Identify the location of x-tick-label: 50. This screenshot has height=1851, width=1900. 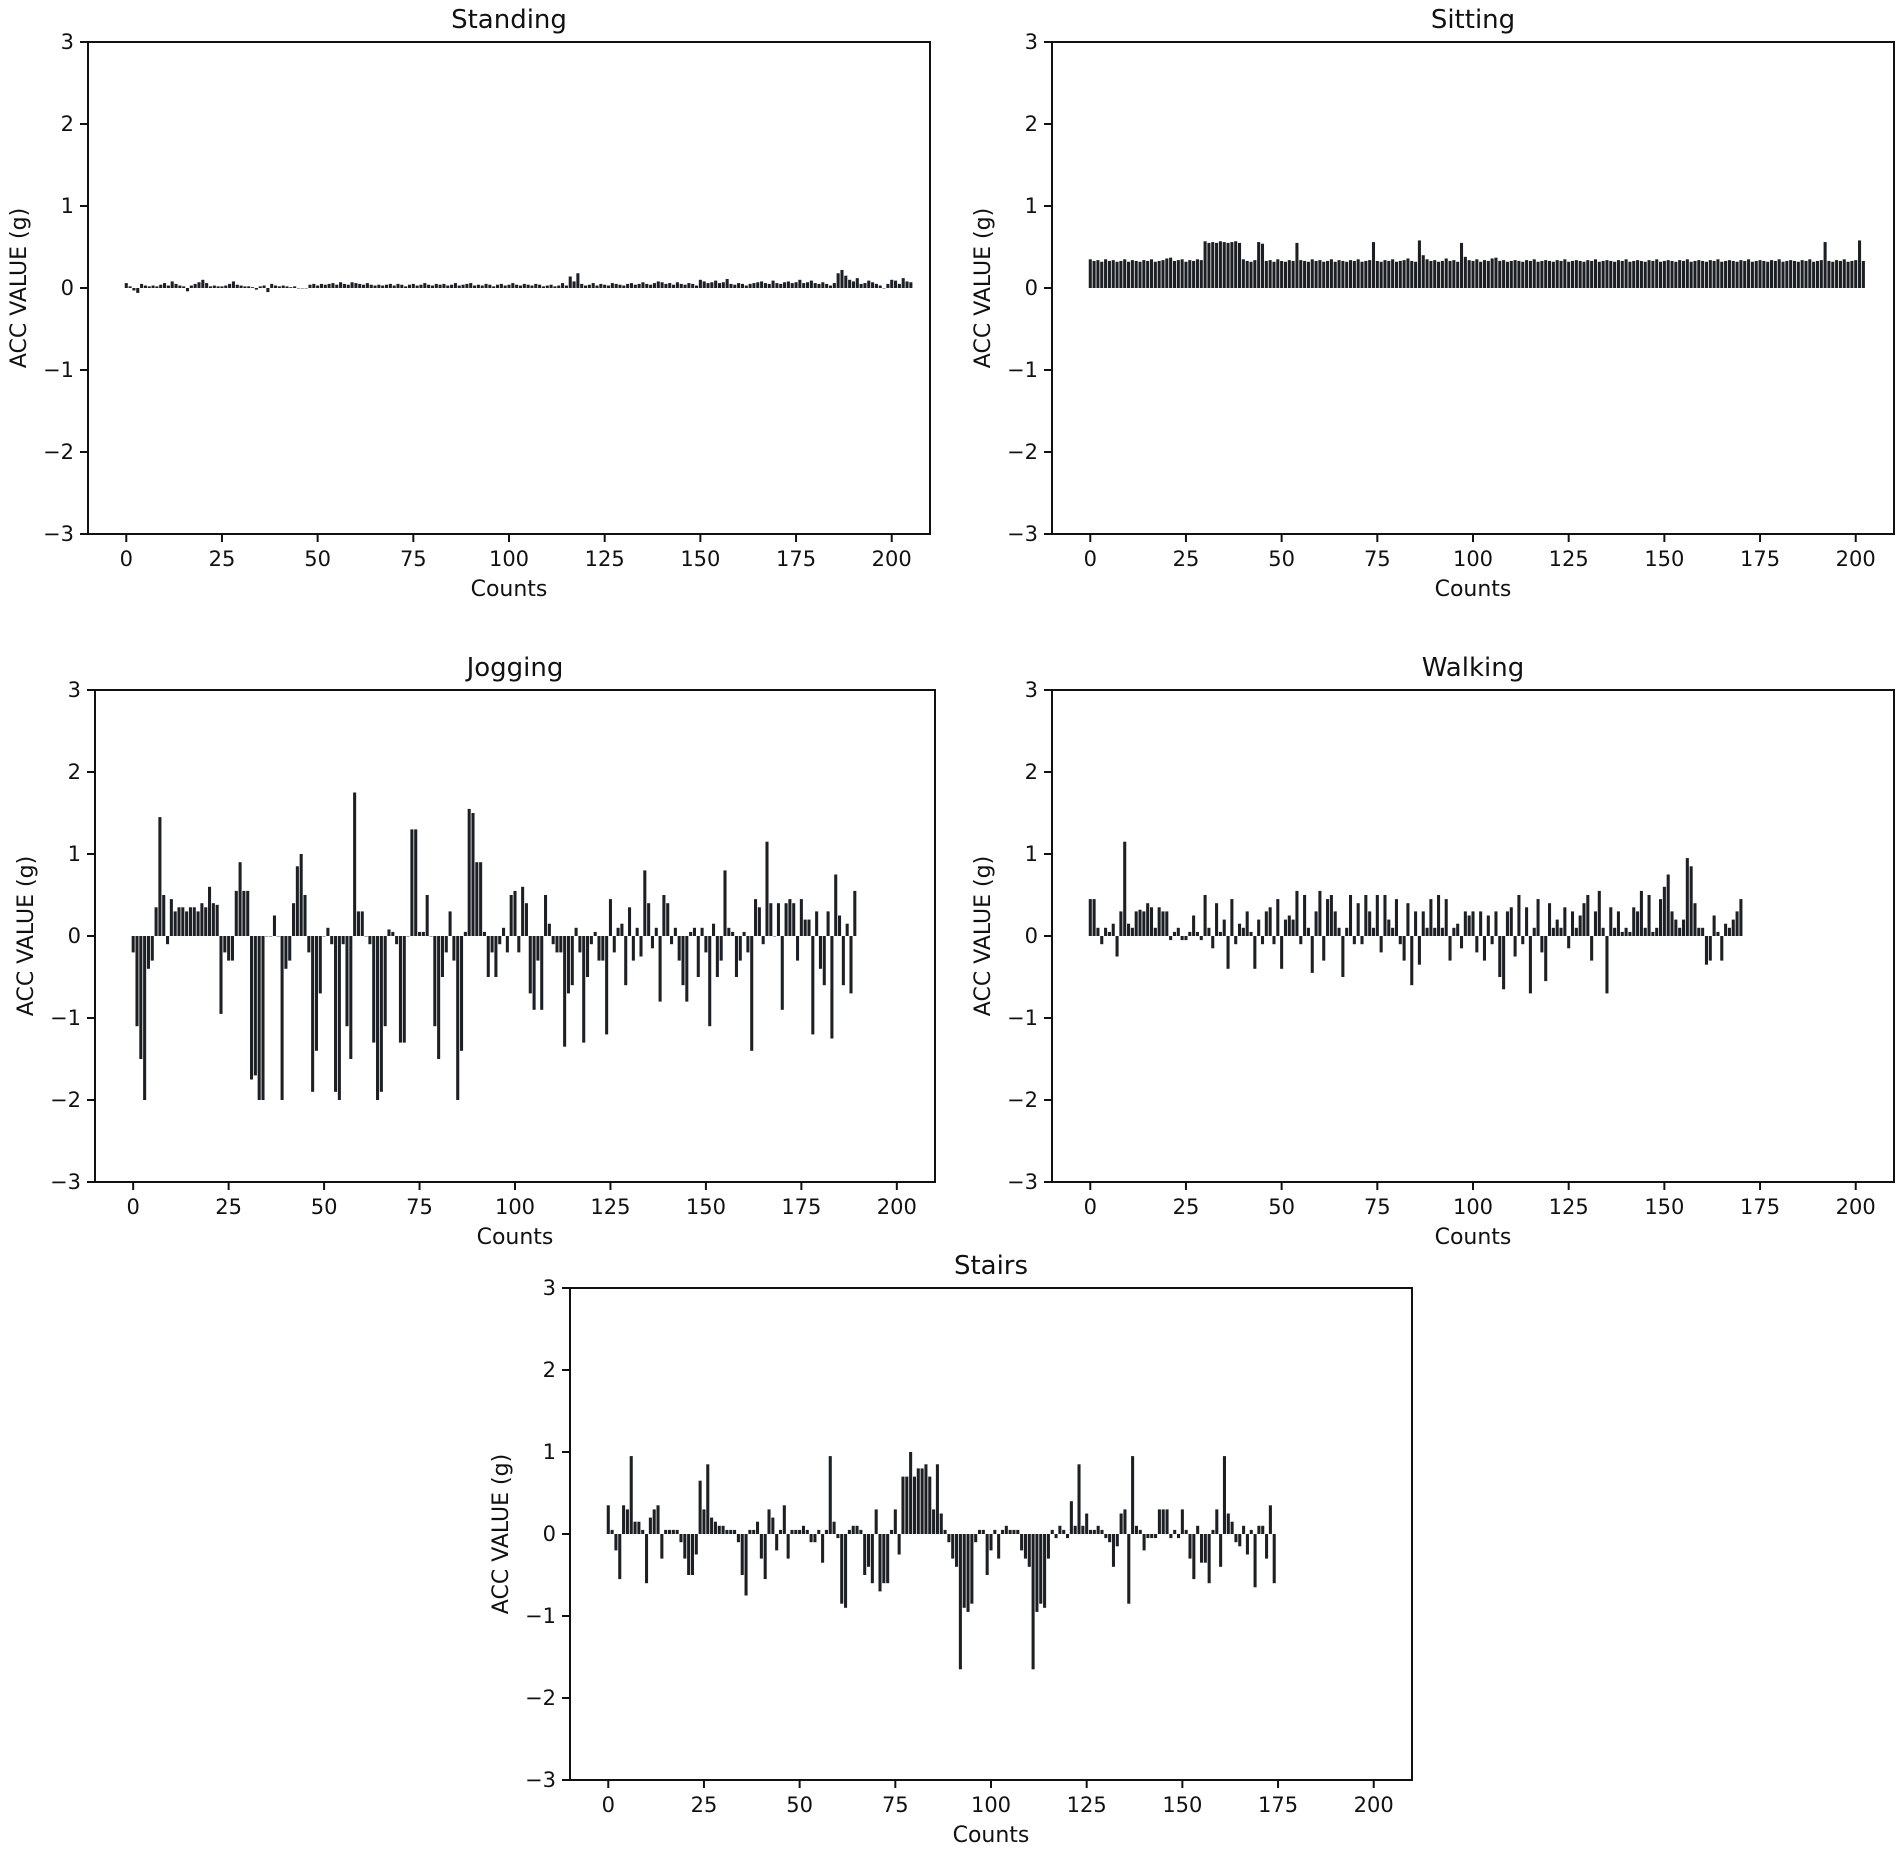
(1281, 1207).